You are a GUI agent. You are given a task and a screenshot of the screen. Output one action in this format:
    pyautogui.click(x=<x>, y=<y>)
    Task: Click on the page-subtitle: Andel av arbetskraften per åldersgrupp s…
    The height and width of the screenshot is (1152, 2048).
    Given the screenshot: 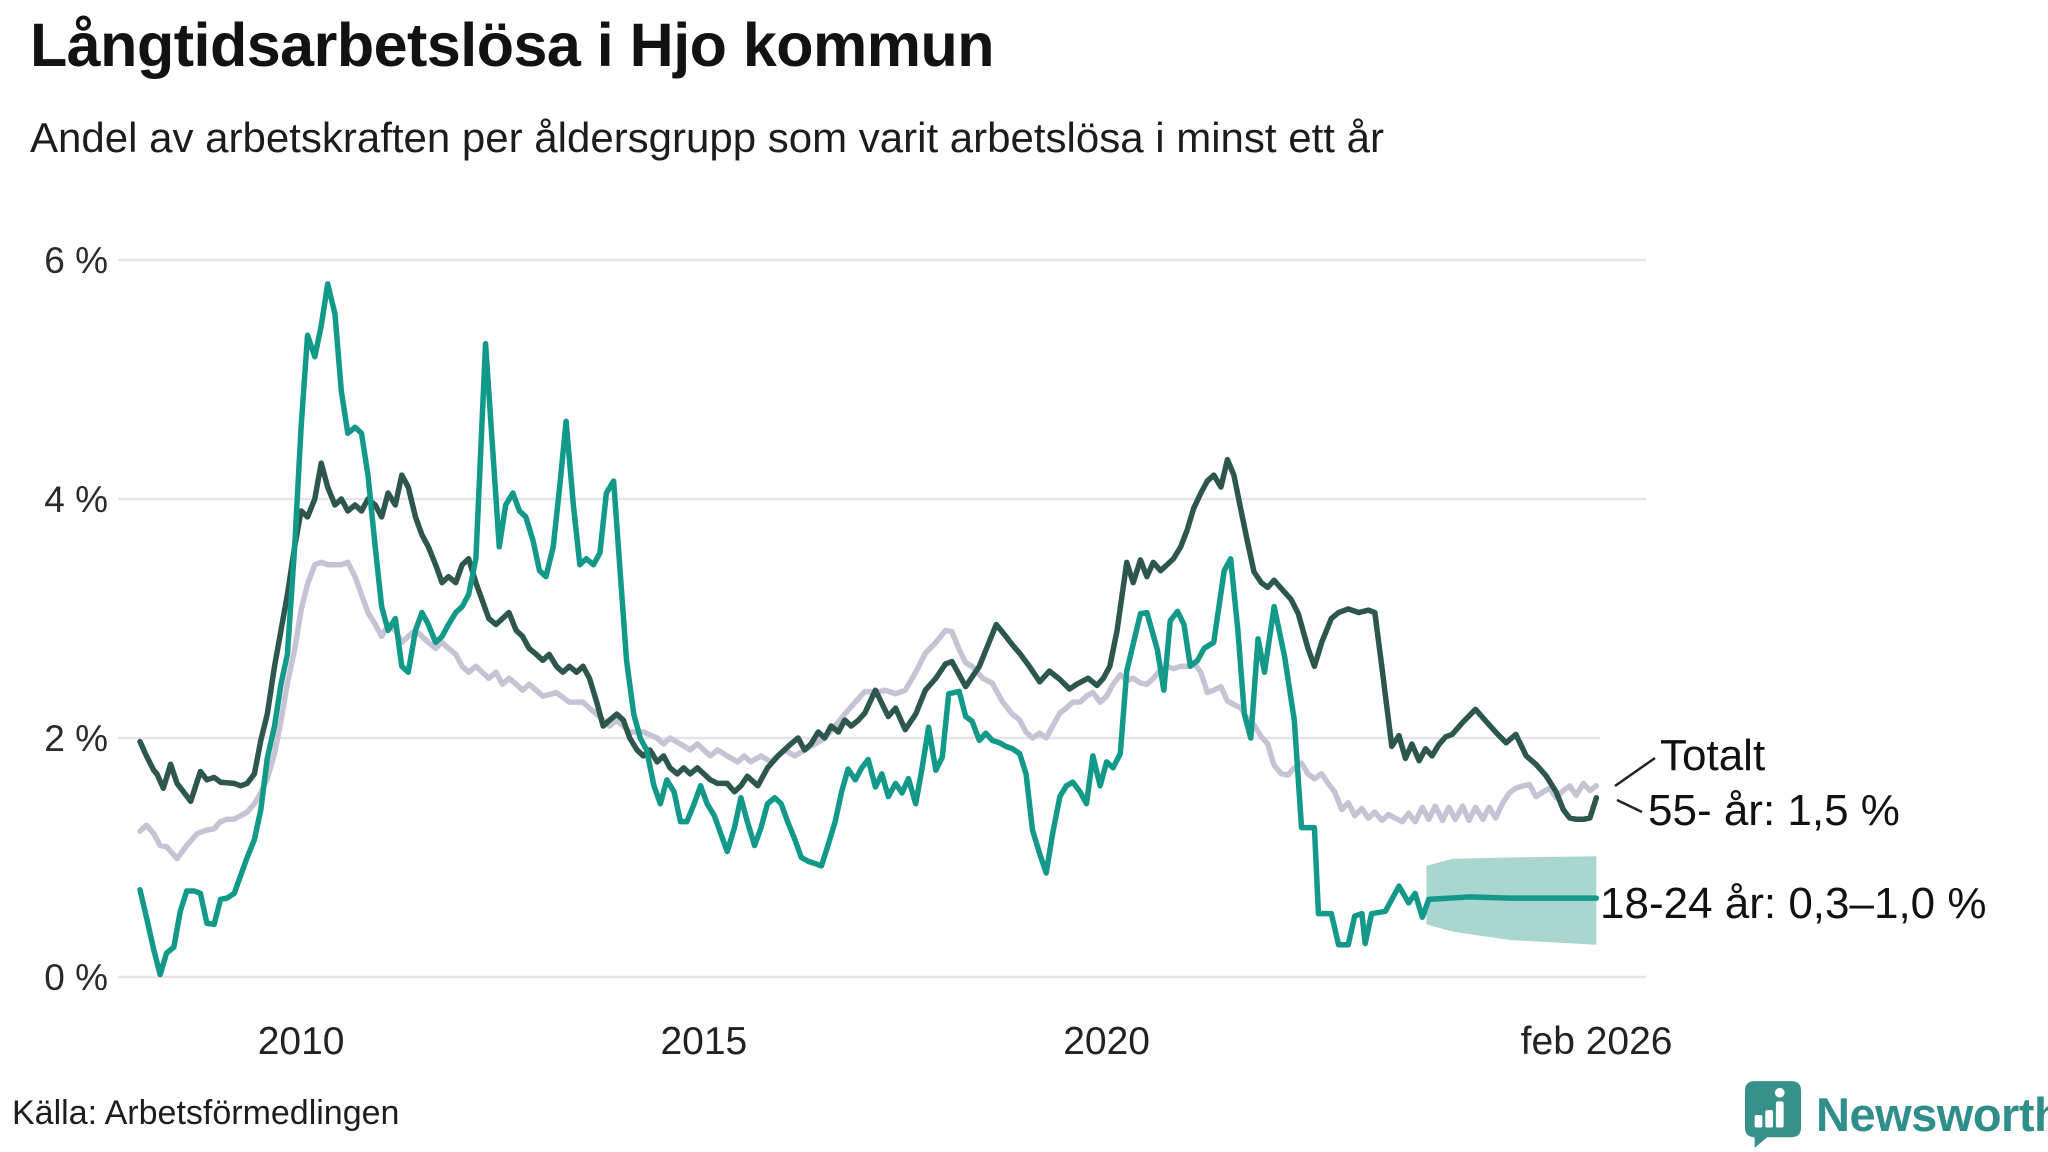 What is the action you would take?
    pyautogui.click(x=707, y=137)
    